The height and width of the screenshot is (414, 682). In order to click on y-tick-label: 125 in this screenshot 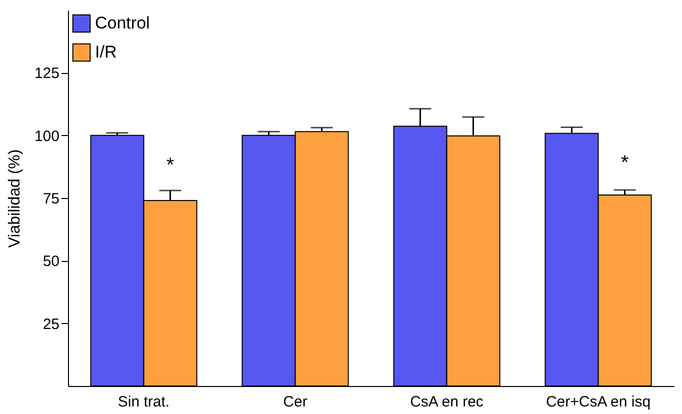, I will do `click(47, 73)`.